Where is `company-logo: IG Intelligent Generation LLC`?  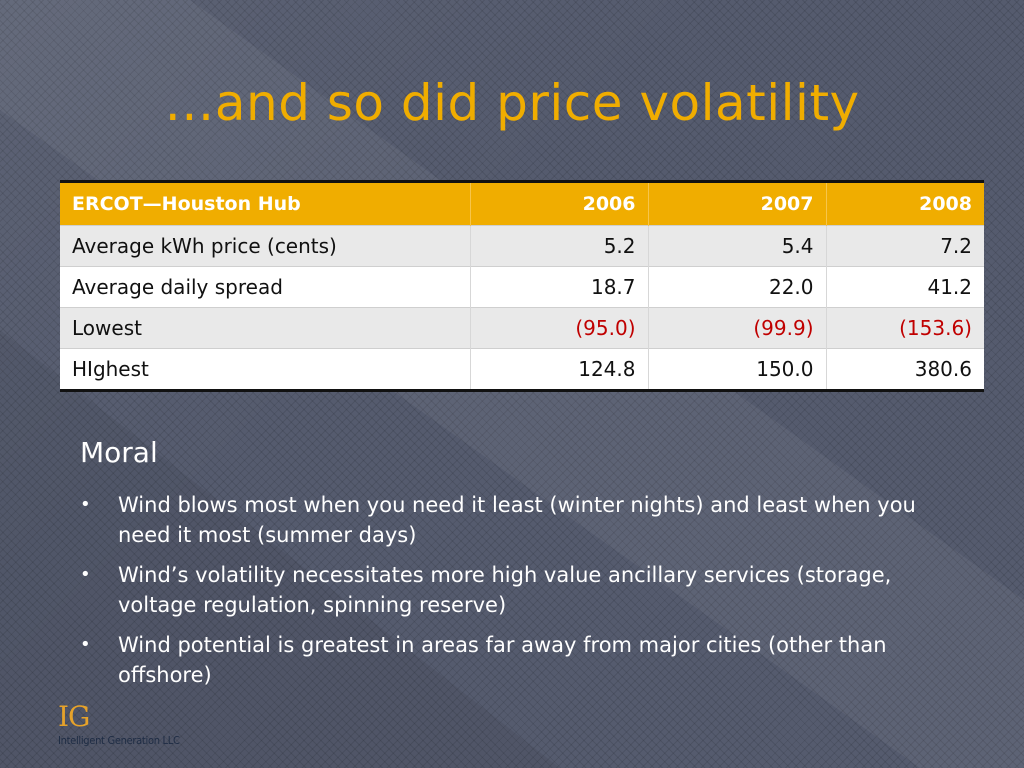 company-logo: IG Intelligent Generation LLC is located at coordinates (133, 727).